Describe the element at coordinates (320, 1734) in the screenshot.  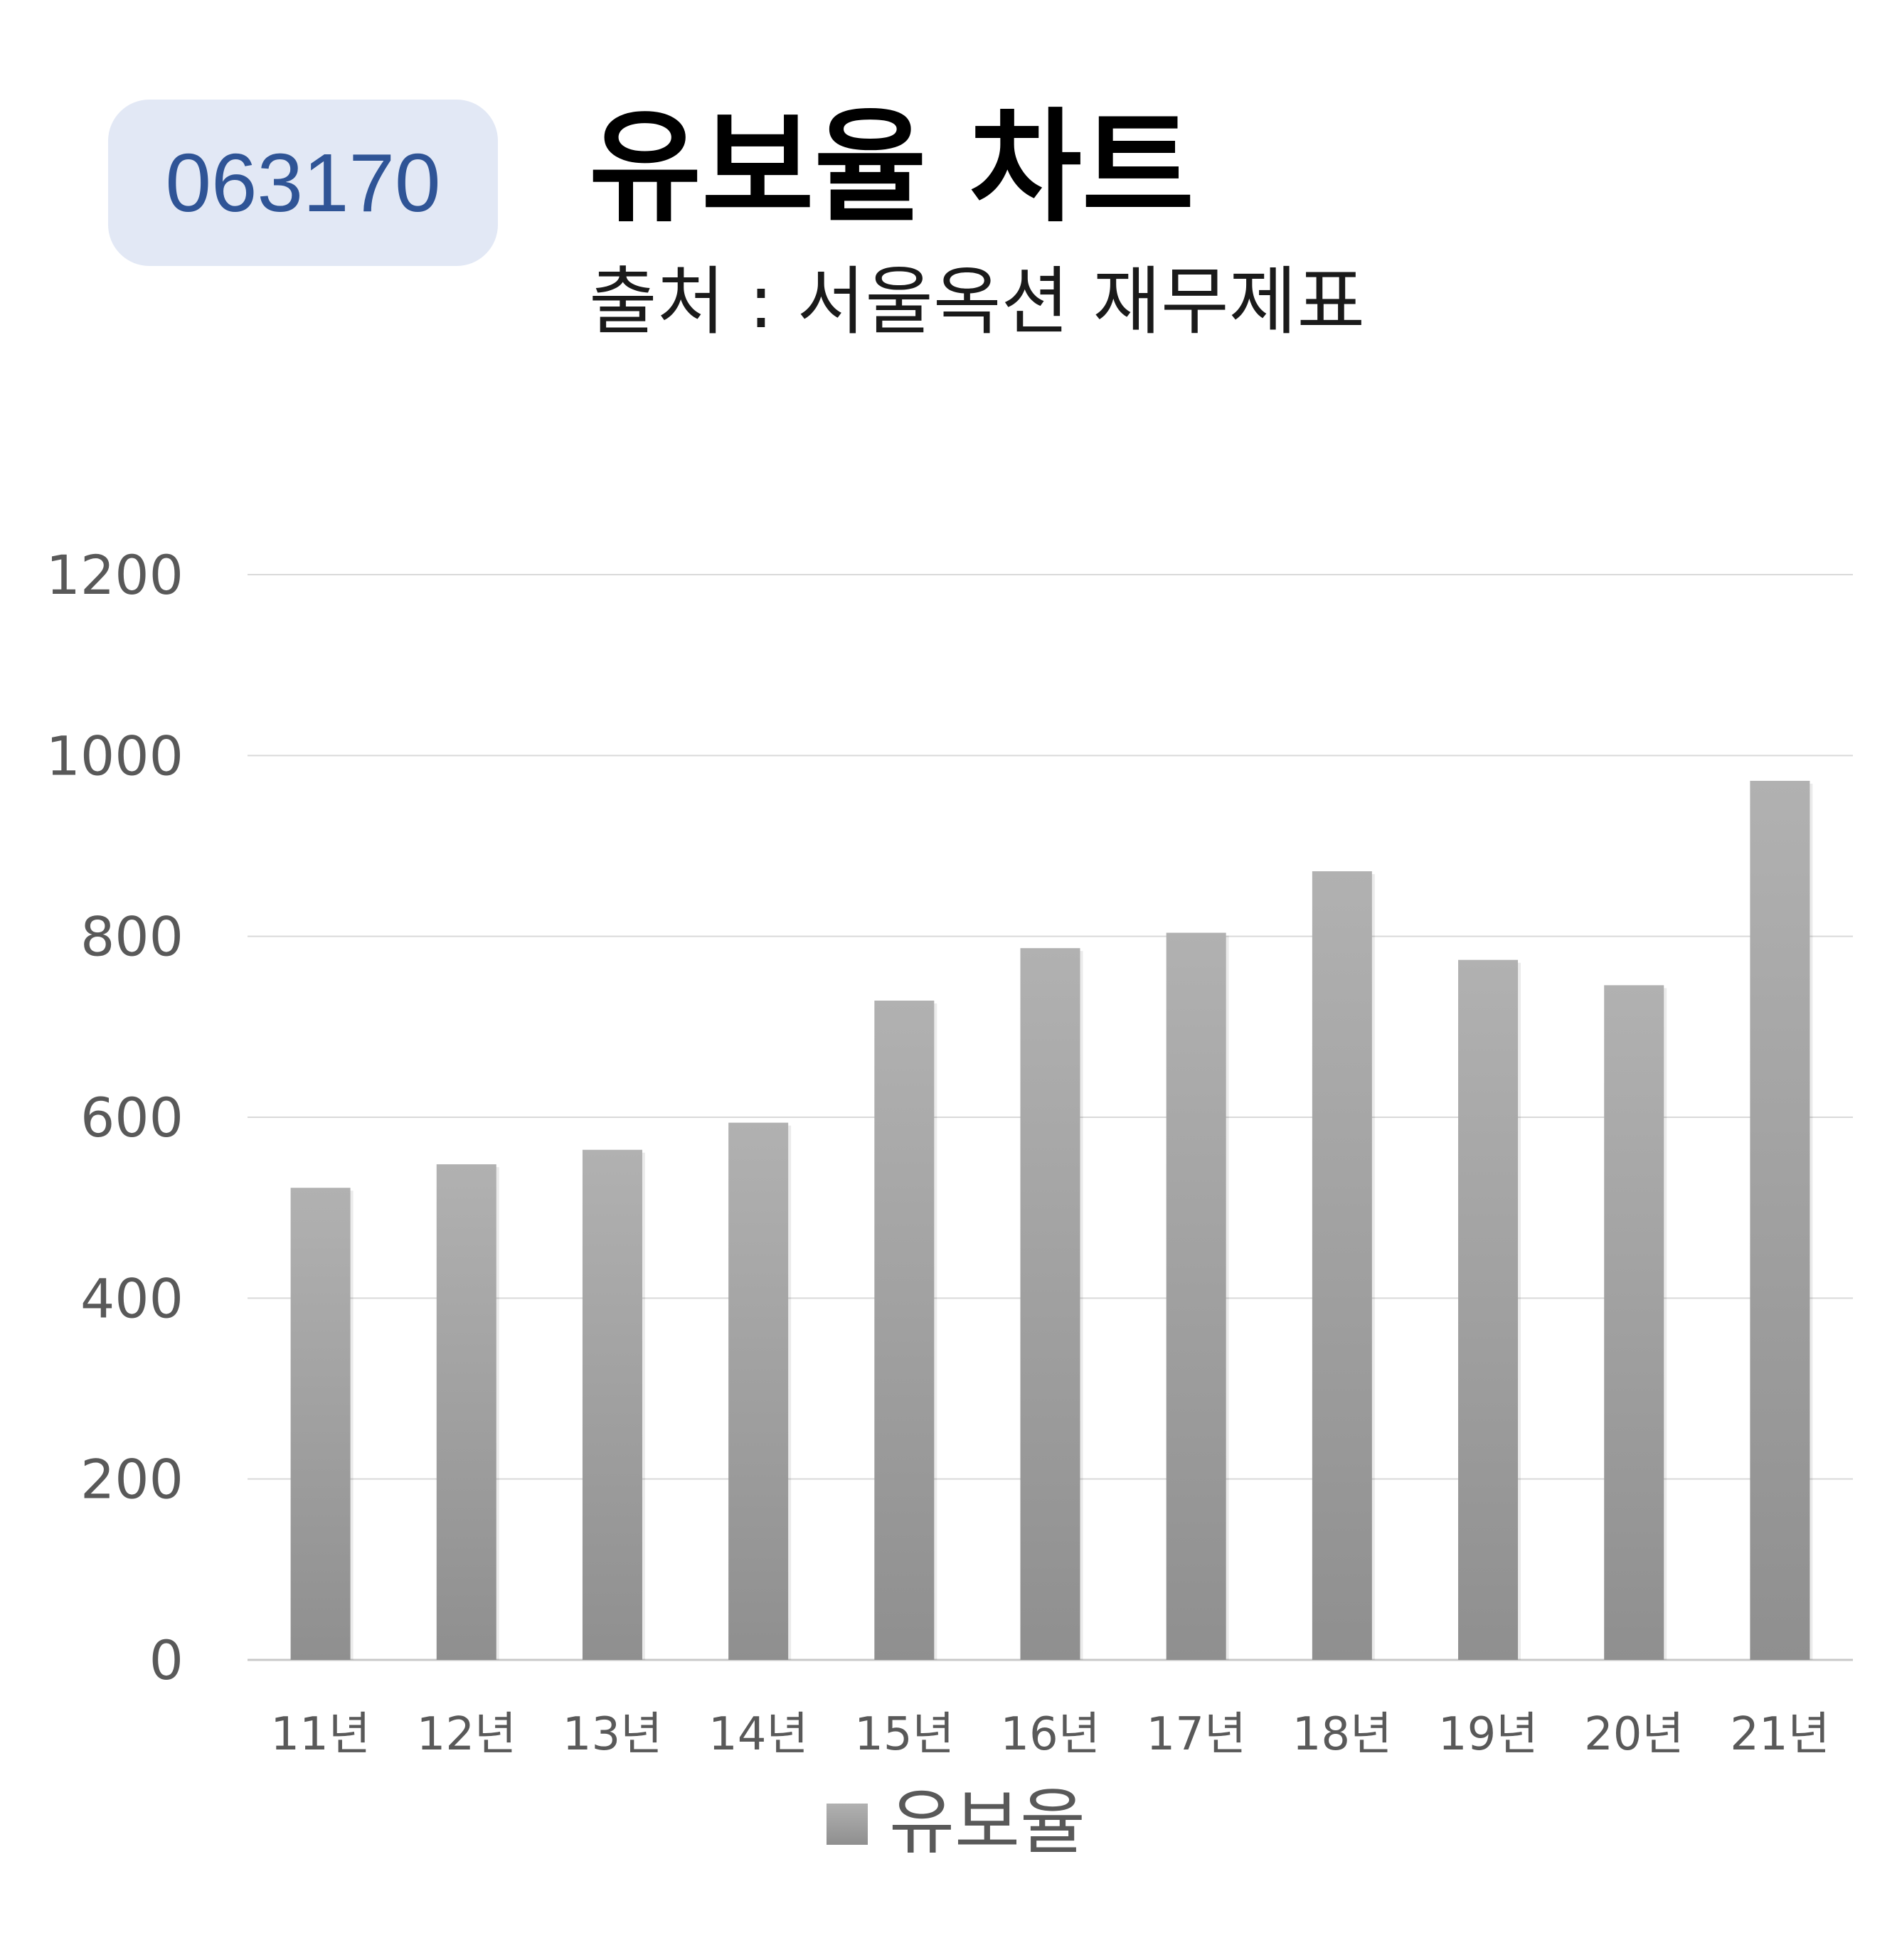
I see `x-tick-label: 11년` at that location.